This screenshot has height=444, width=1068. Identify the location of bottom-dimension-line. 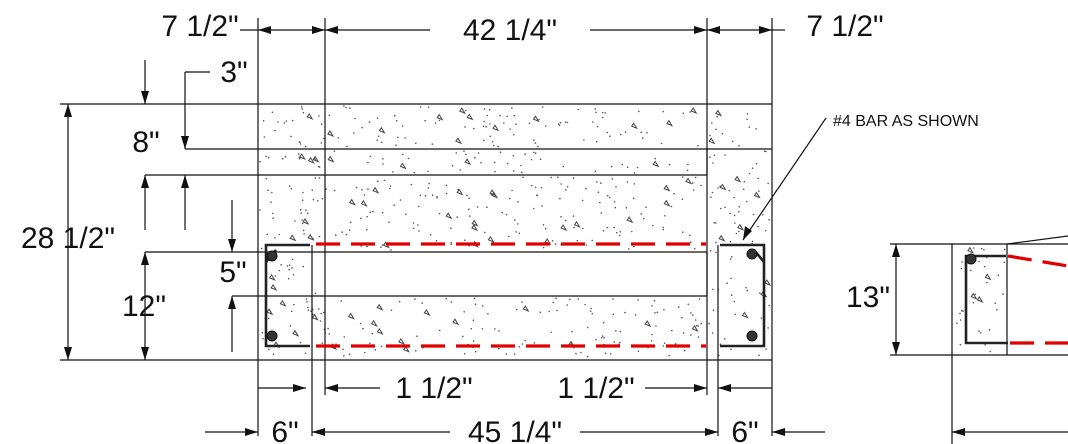
(515, 432).